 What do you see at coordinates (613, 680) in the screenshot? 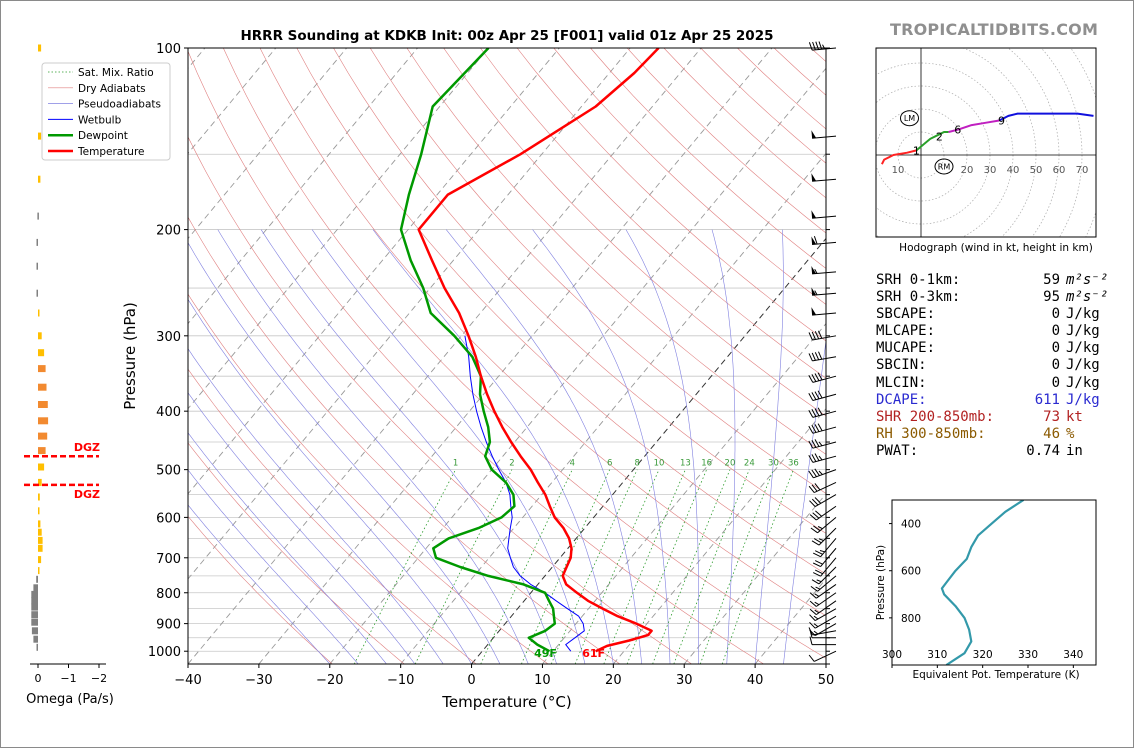
I see `x-tick-label: 20` at bounding box center [613, 680].